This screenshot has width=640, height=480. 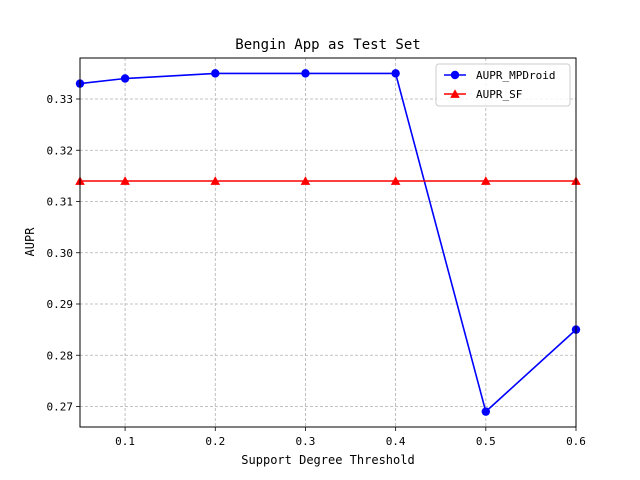 What do you see at coordinates (515, 75) in the screenshot?
I see `legend-label: AUPR_MPDroid` at bounding box center [515, 75].